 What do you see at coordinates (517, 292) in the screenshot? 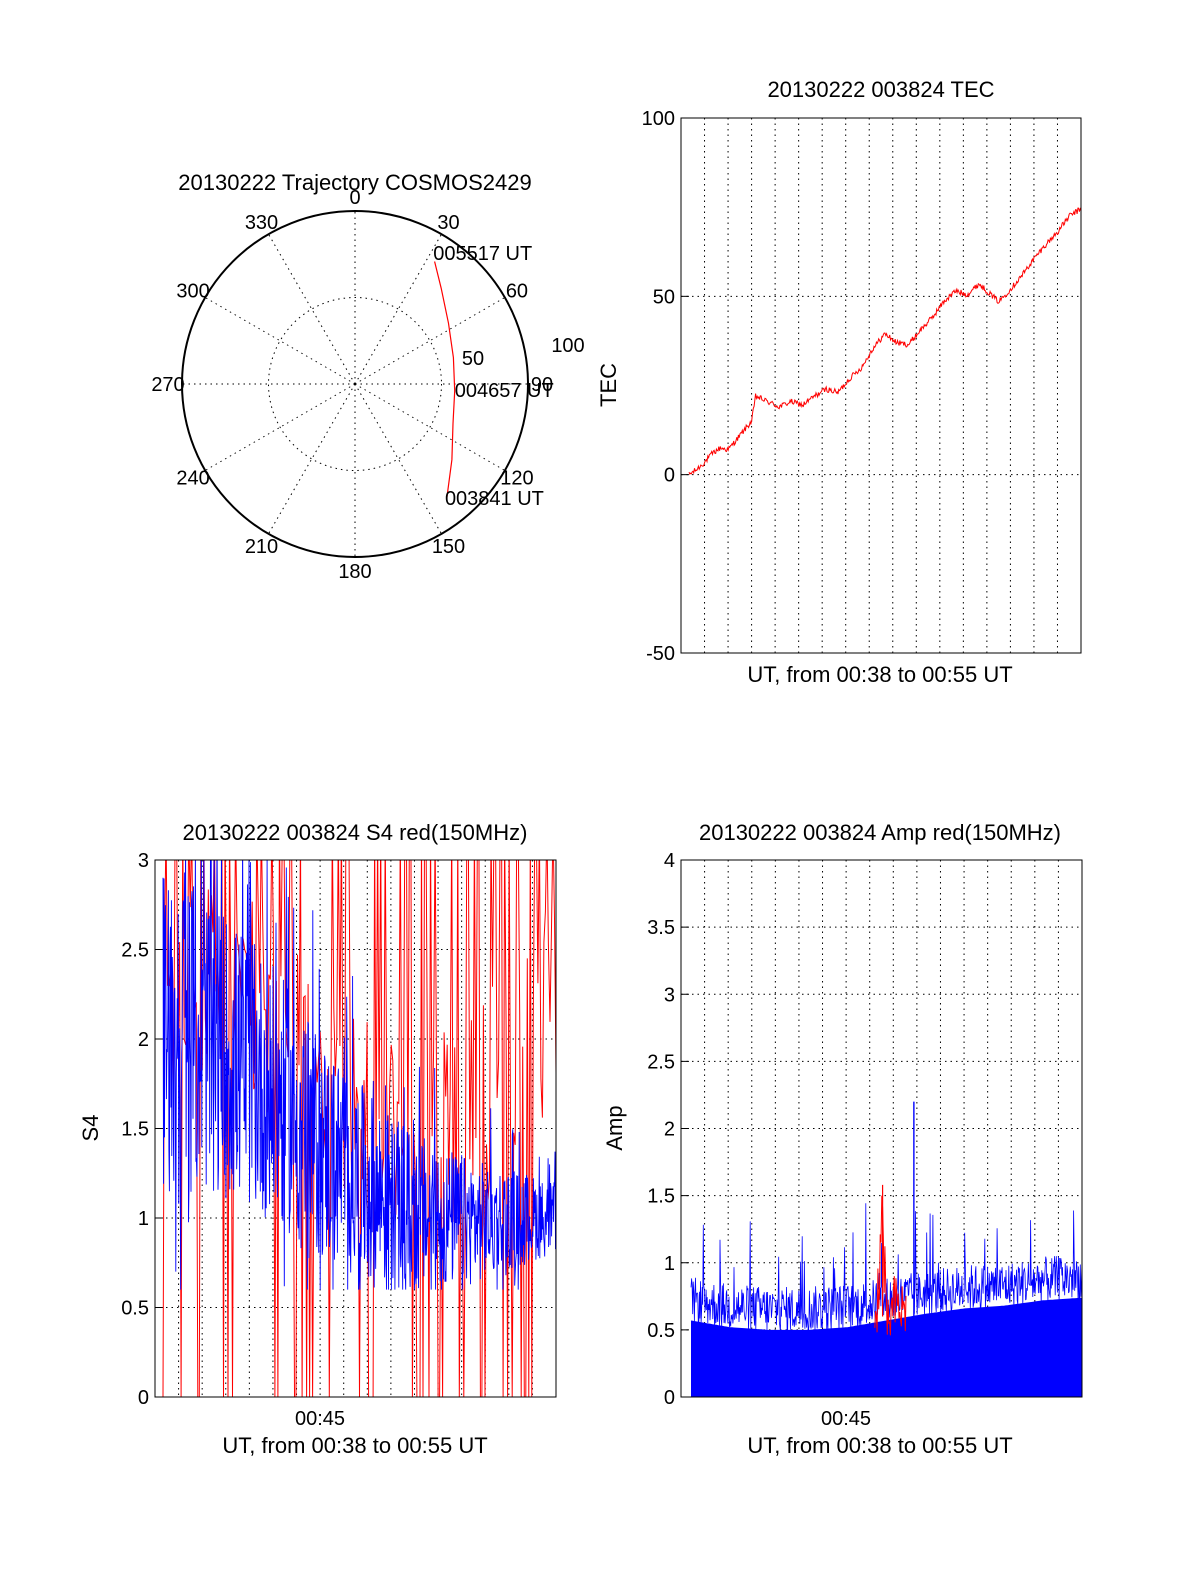
I see `polar-angle-label: 60` at bounding box center [517, 292].